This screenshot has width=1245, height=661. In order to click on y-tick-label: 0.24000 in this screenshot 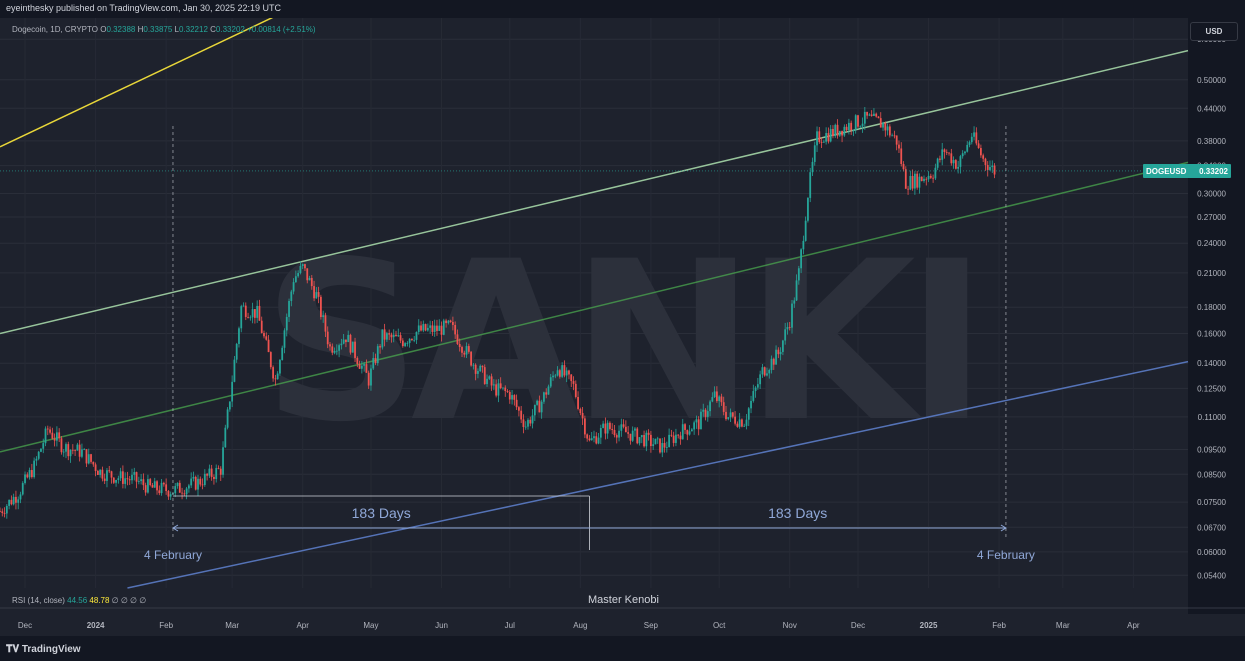, I will do `click(1211, 243)`.